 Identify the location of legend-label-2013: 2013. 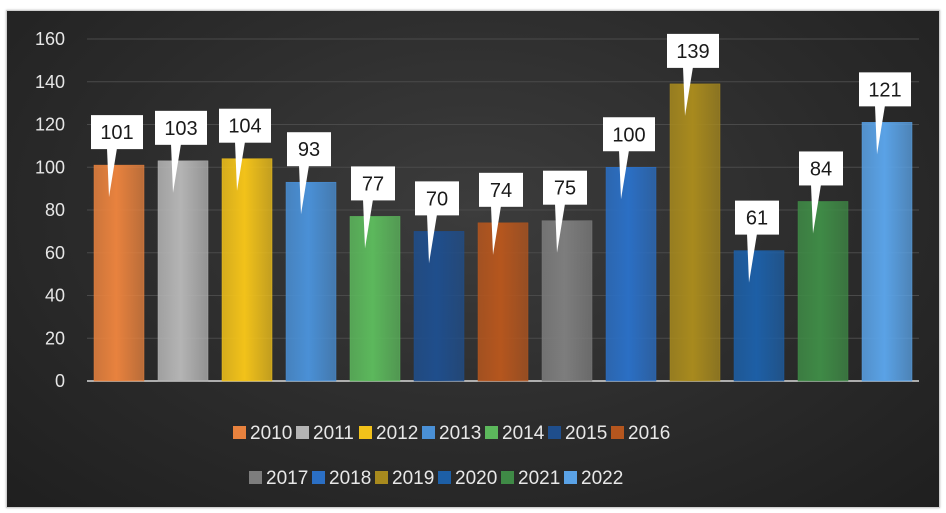
(460, 433).